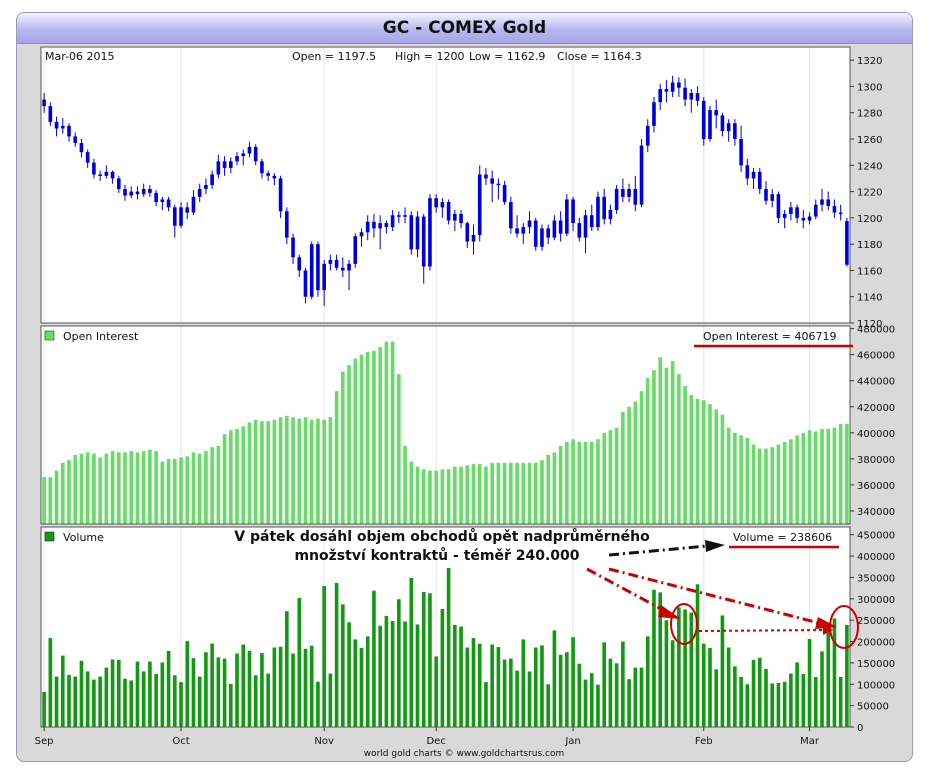 This screenshot has width=927, height=773. I want to click on price-ytick-label: 1140, so click(869, 298).